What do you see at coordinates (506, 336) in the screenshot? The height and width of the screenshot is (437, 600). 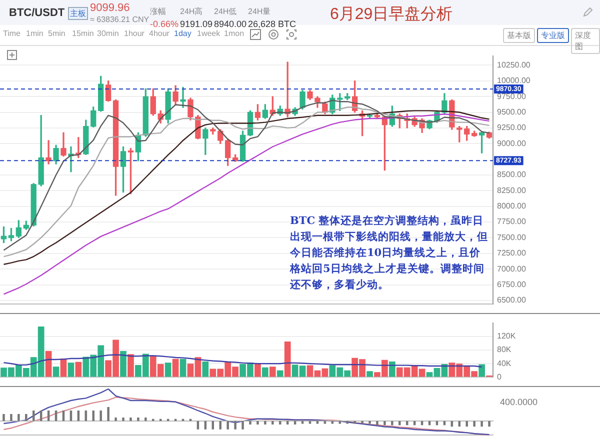 I see `y-tick-label: 120K` at bounding box center [506, 336].